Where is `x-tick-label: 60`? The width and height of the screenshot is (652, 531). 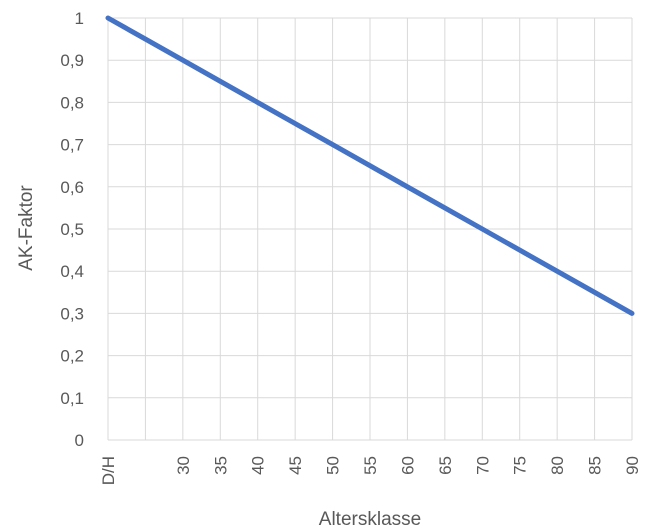
x-tick-label: 60 is located at coordinates (407, 465).